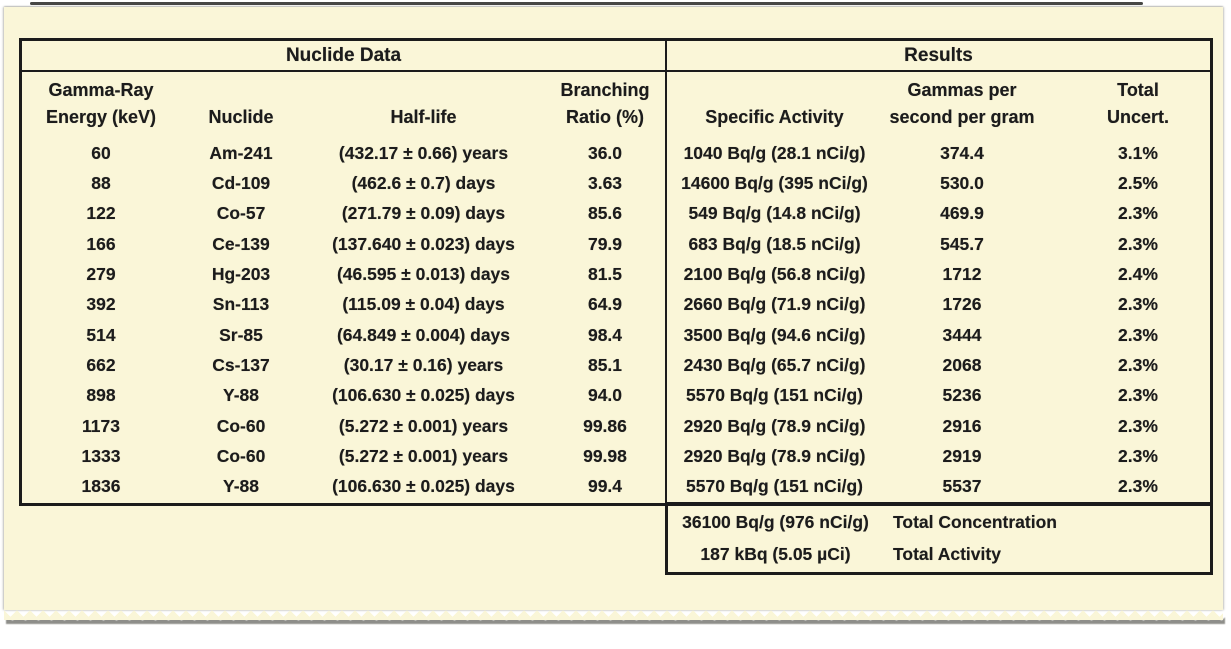 This screenshot has height=649, width=1231. What do you see at coordinates (101, 364) in the screenshot?
I see `cell-energy: 662` at bounding box center [101, 364].